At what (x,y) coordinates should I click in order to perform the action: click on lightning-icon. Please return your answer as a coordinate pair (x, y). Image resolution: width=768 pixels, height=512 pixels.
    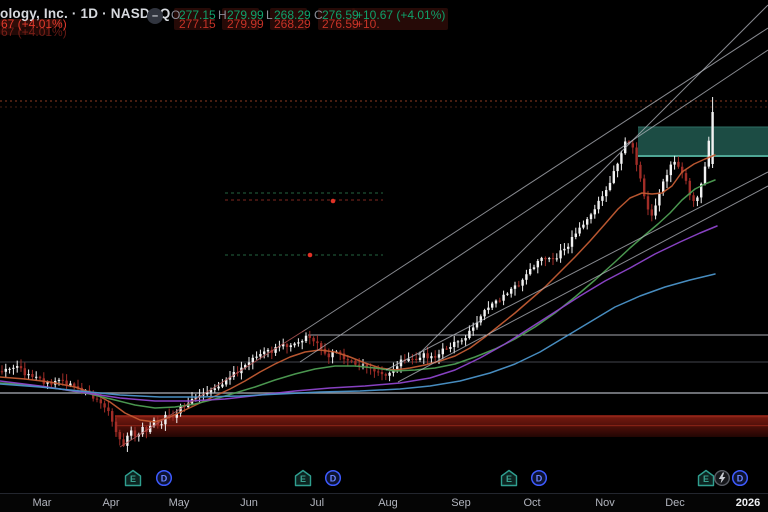
    Looking at the image, I should click on (722, 478).